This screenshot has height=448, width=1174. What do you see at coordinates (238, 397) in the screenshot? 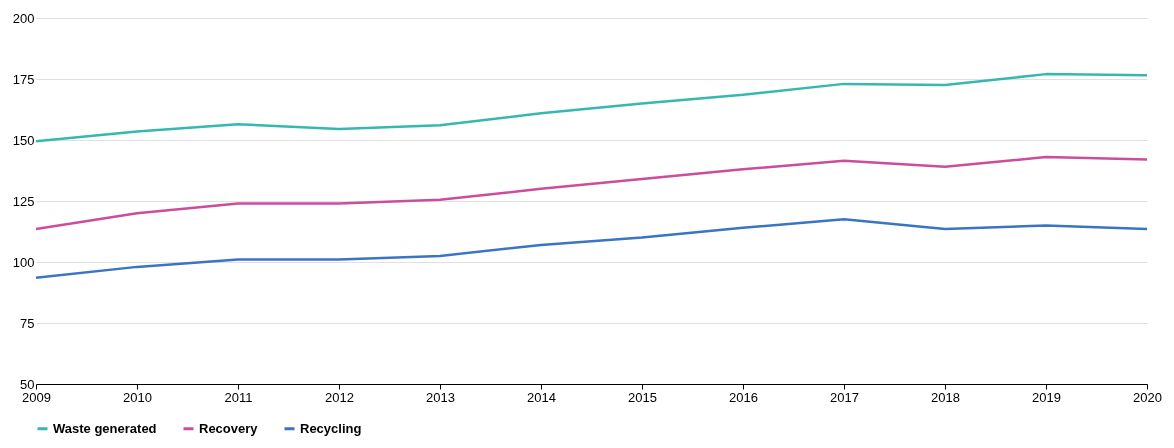
I see `x-tick-label: 2011` at bounding box center [238, 397].